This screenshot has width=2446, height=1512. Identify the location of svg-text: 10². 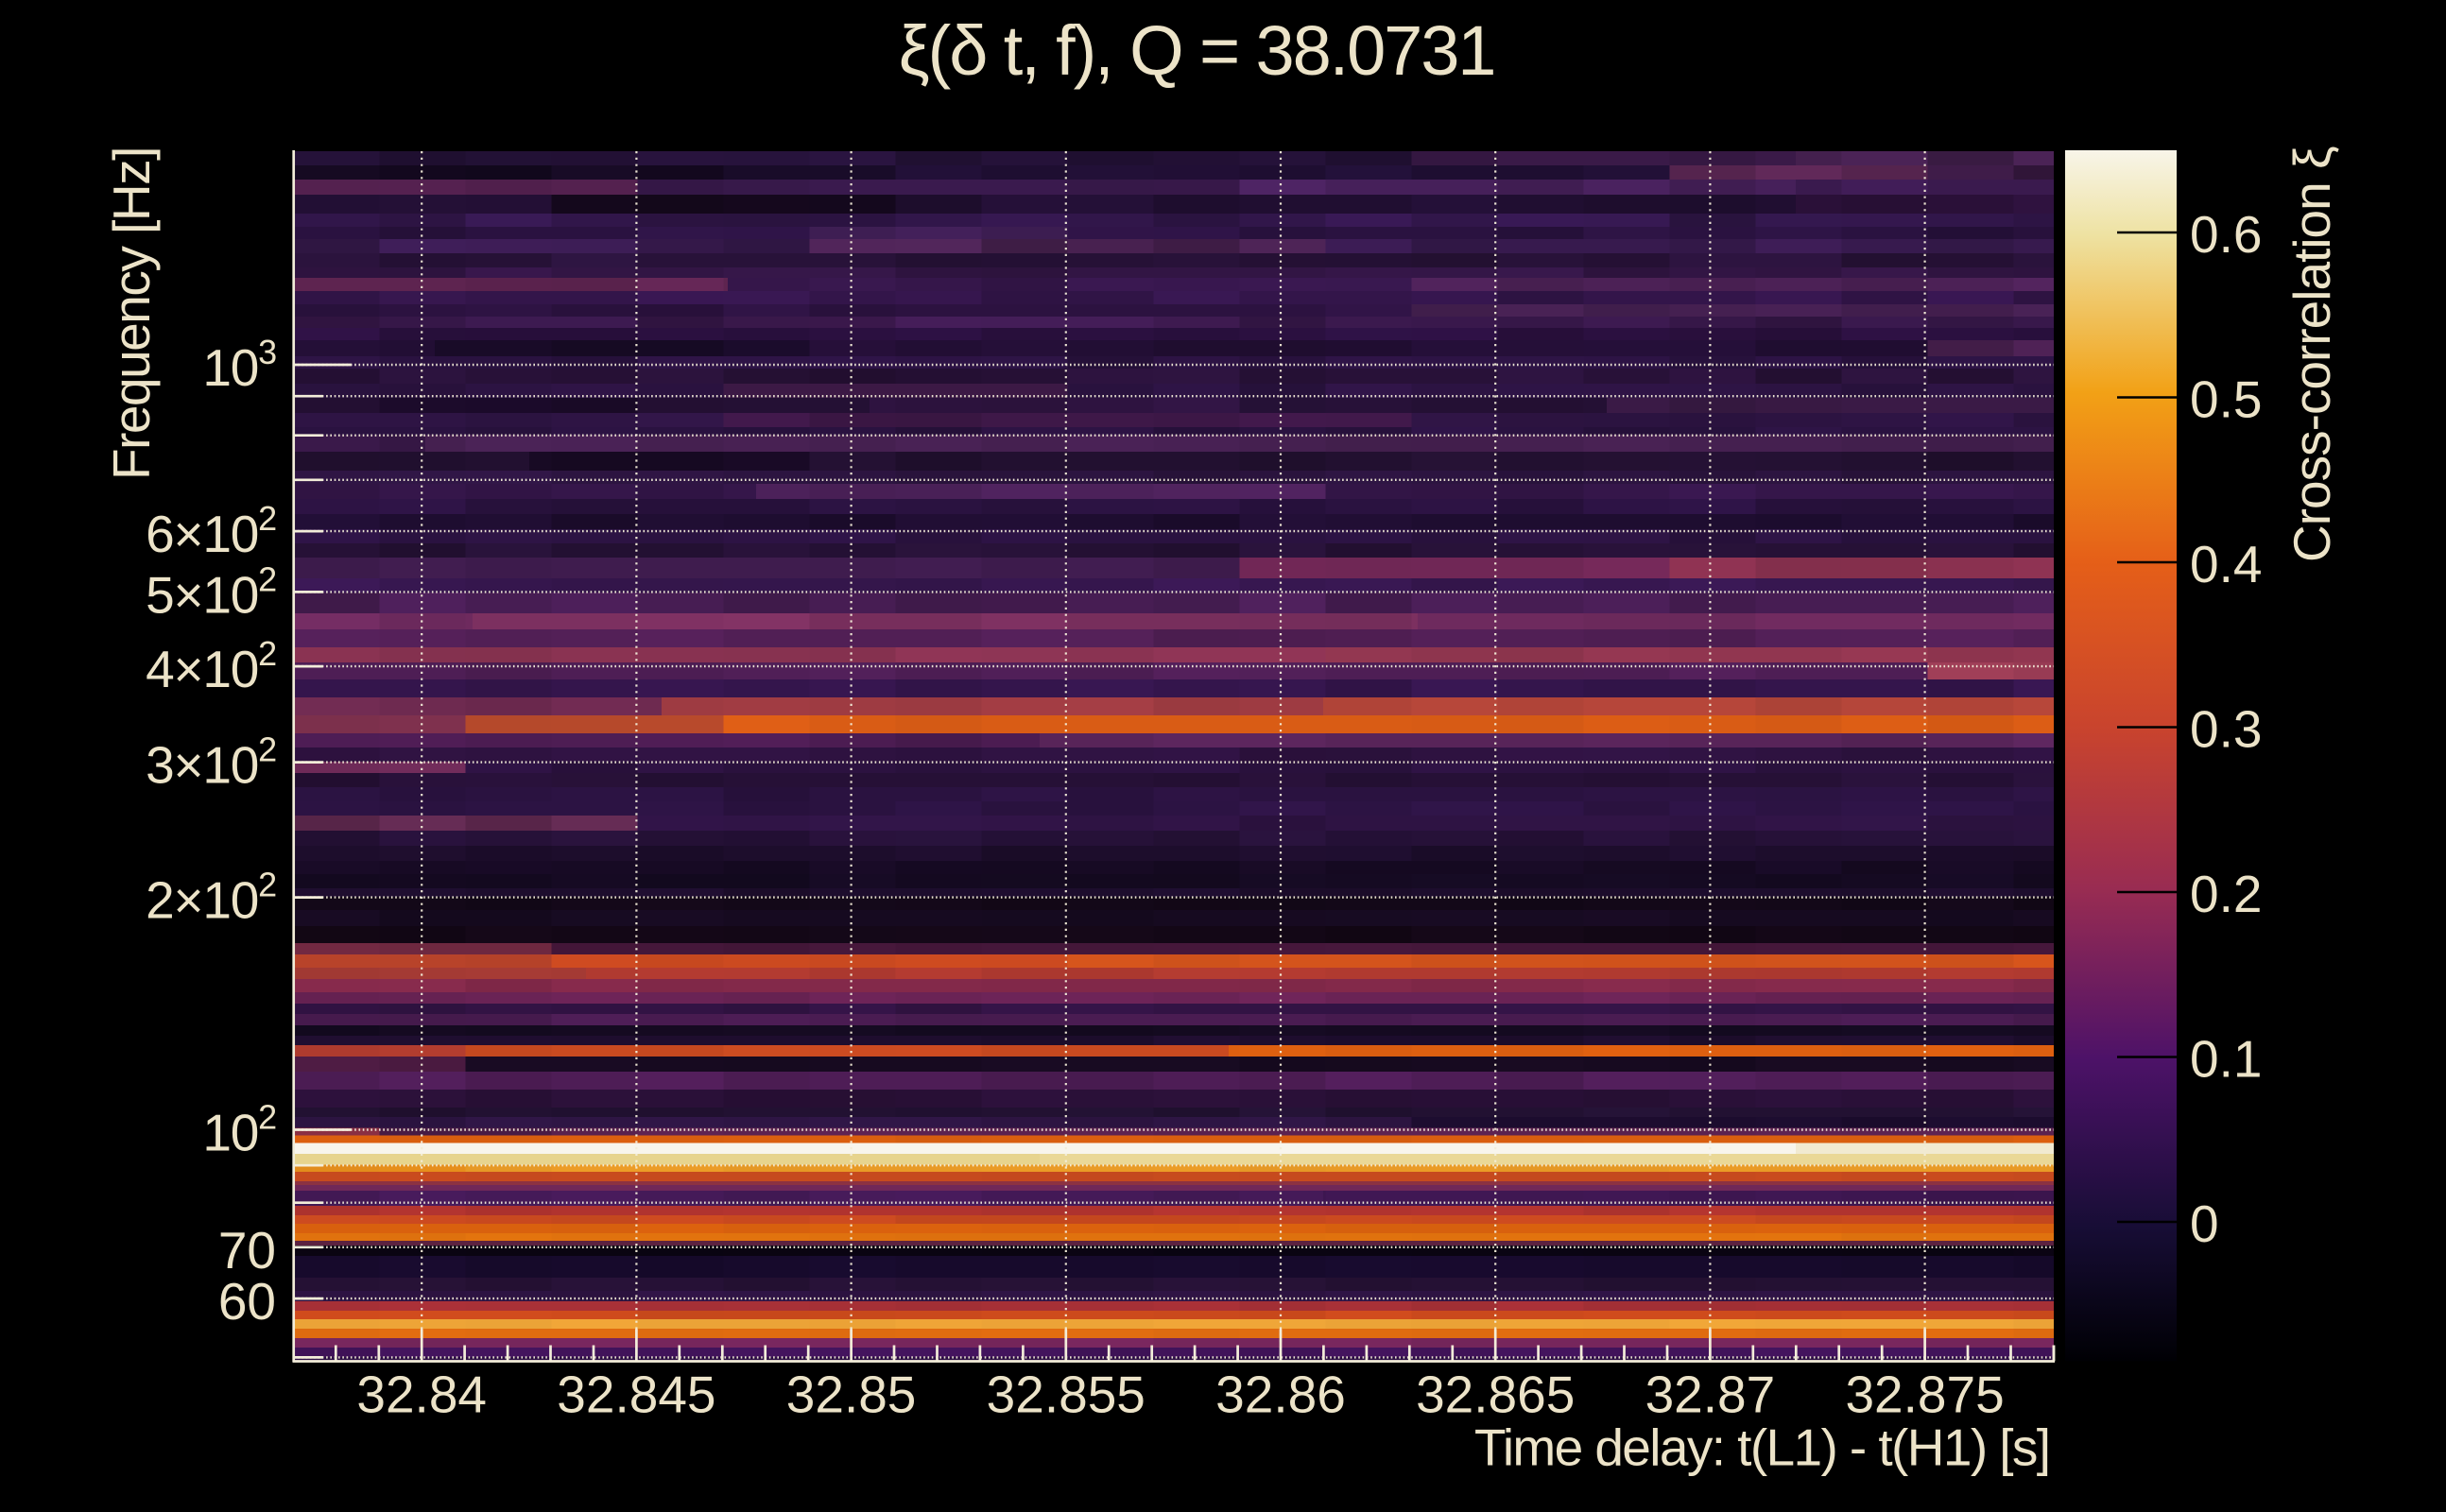
(239, 1130).